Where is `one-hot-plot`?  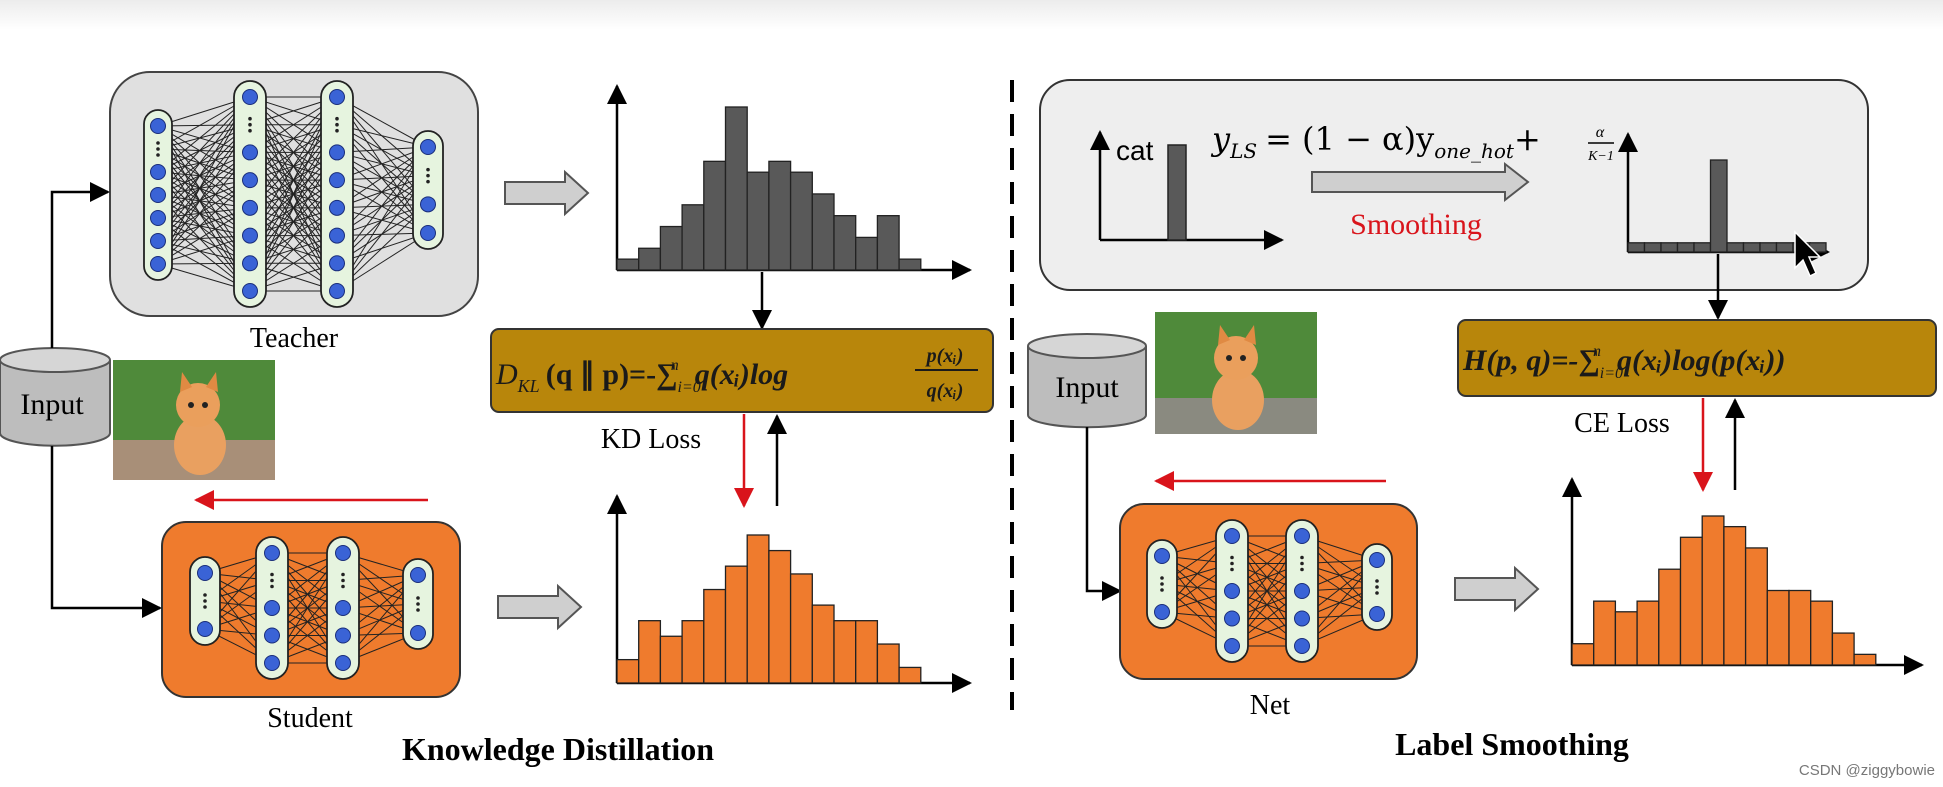 one-hot-plot is located at coordinates (1187, 190).